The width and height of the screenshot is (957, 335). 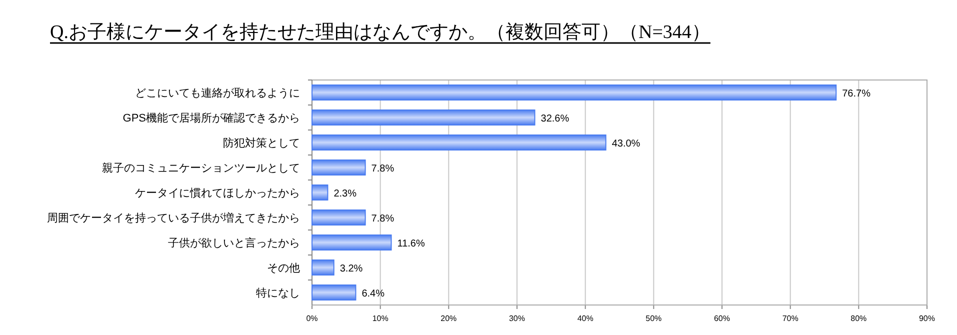 I want to click on x-tick-label: 40%, so click(x=585, y=318).